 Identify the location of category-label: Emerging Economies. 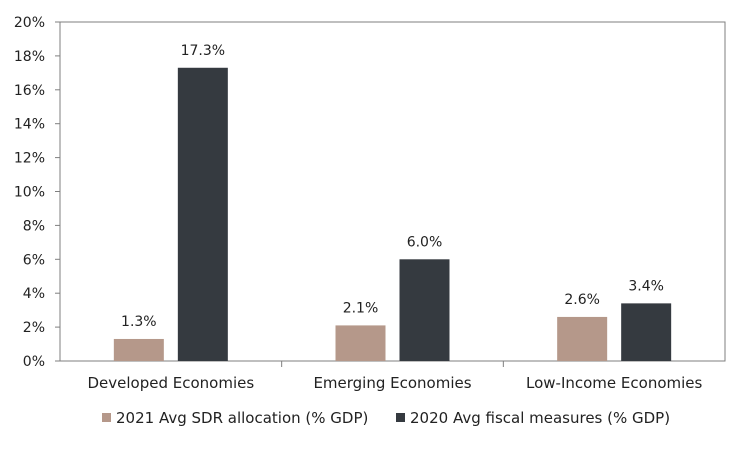
(392, 383).